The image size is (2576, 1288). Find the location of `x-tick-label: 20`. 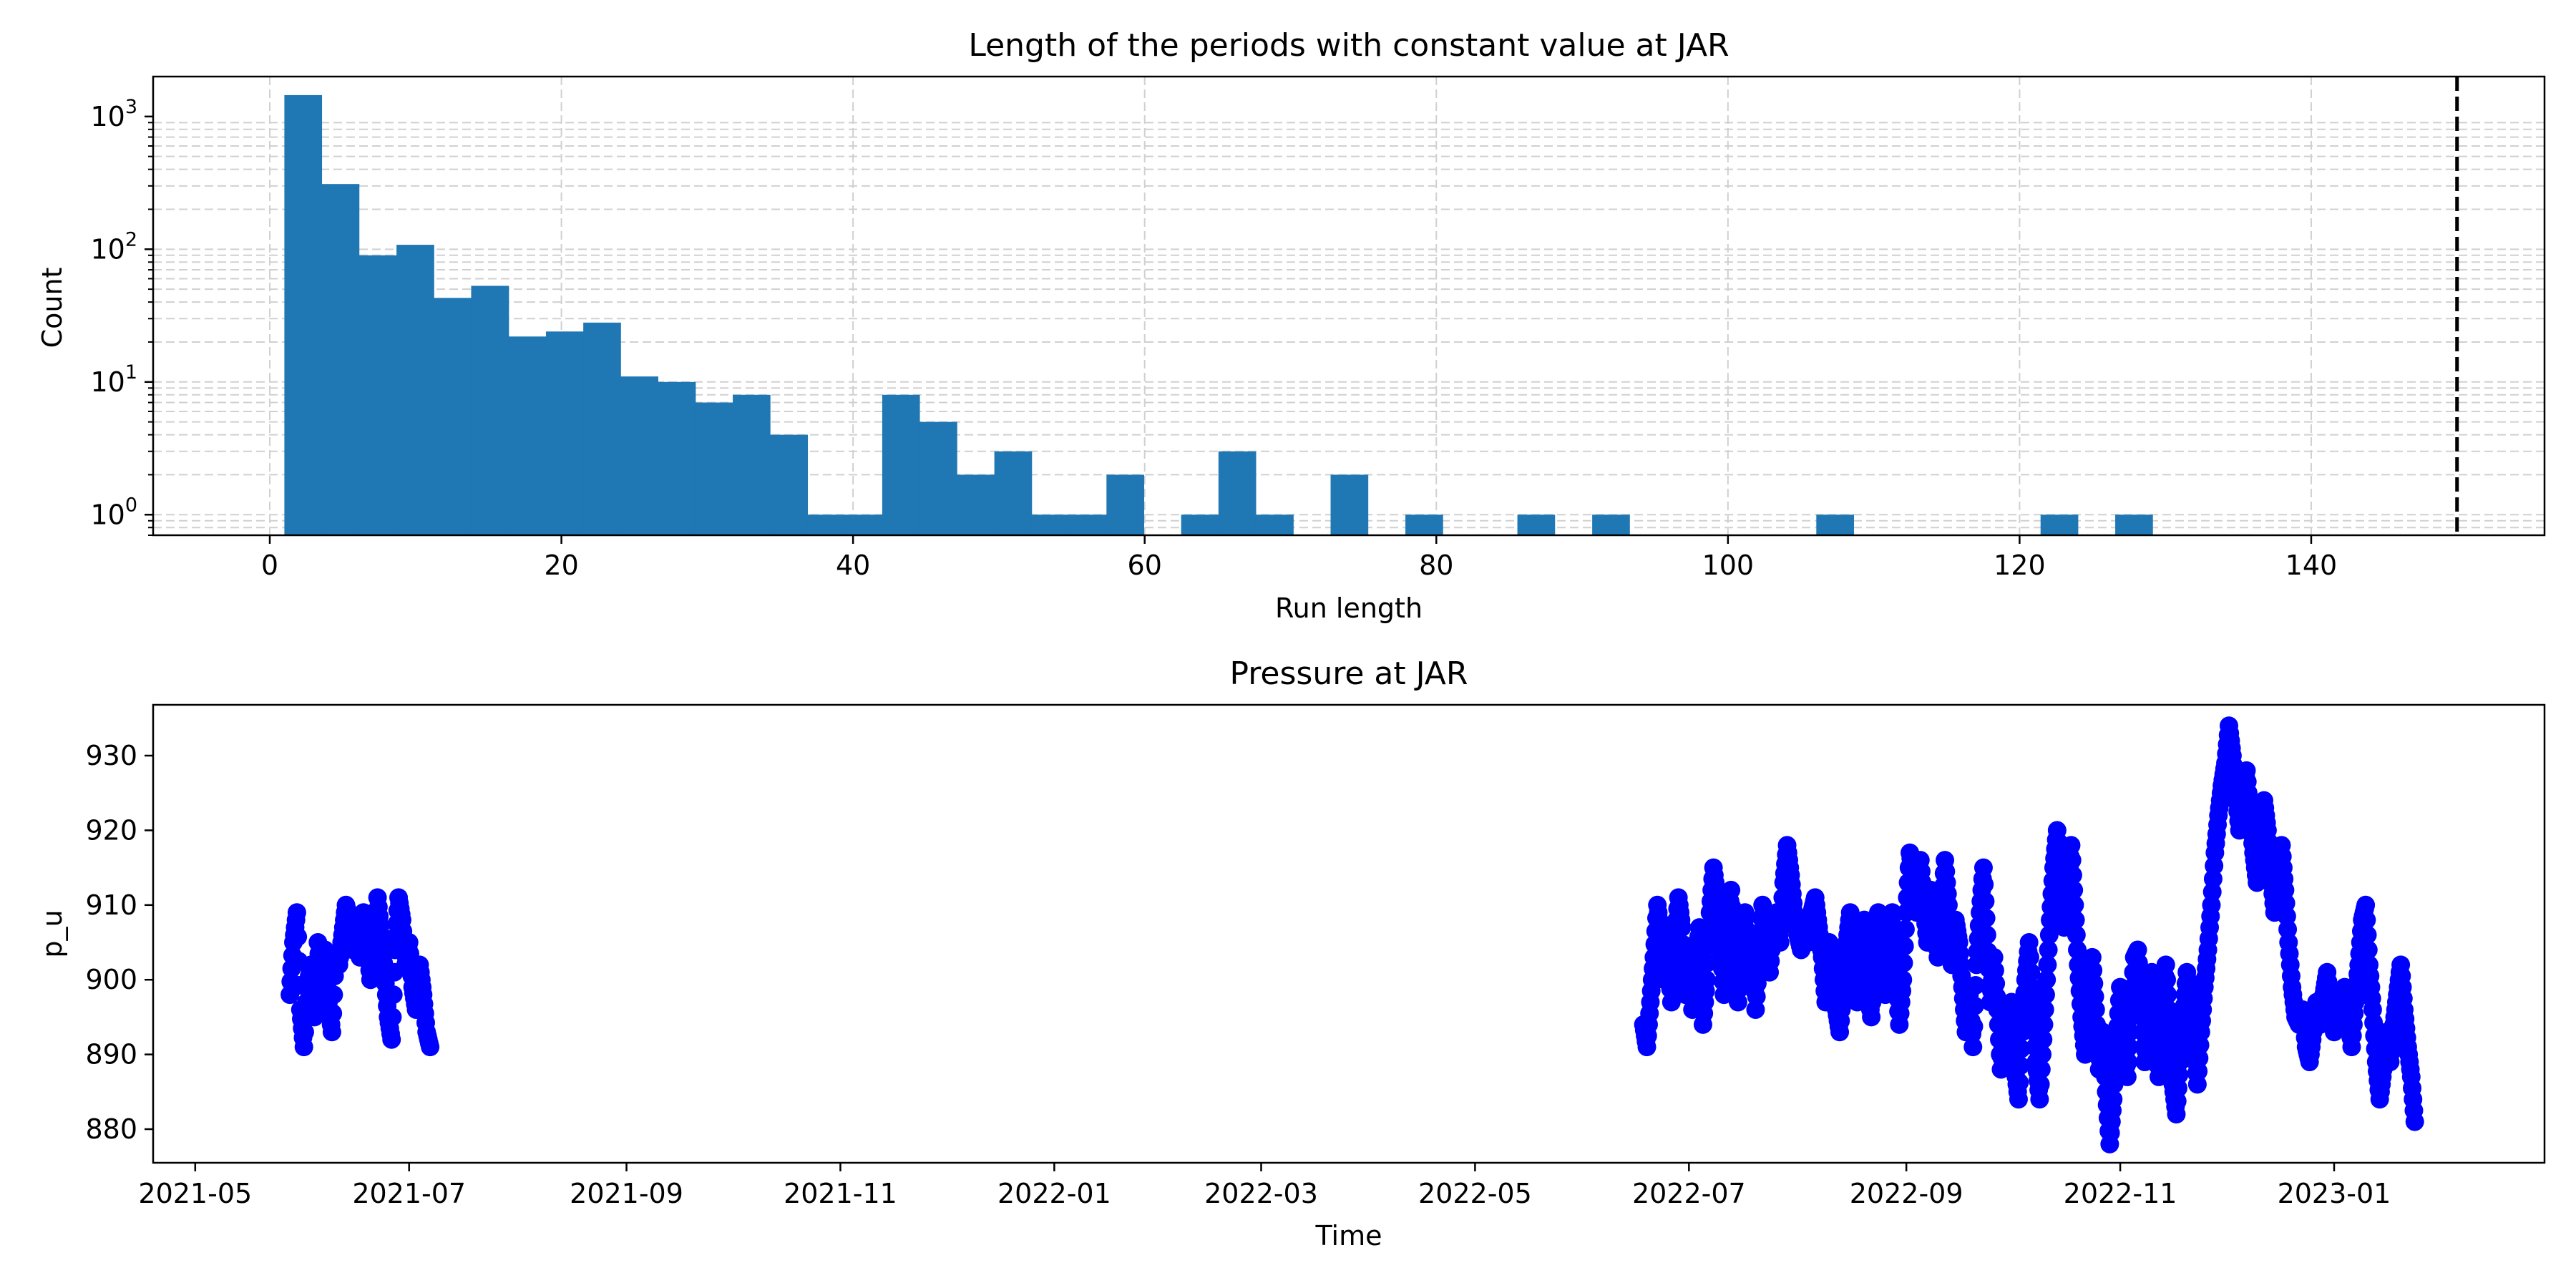

x-tick-label: 20 is located at coordinates (561, 565).